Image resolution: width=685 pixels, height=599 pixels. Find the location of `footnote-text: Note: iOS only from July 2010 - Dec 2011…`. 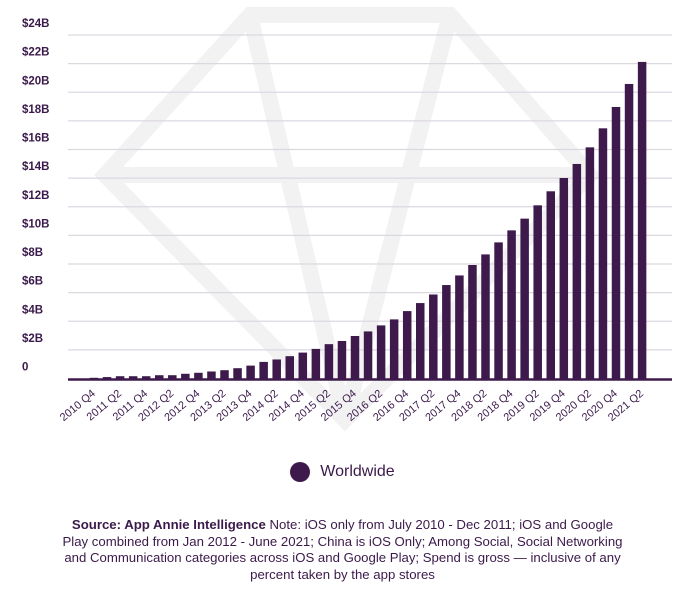

footnote-text: Note: iOS only from July 2010 - Dec 2011… is located at coordinates (342, 549).